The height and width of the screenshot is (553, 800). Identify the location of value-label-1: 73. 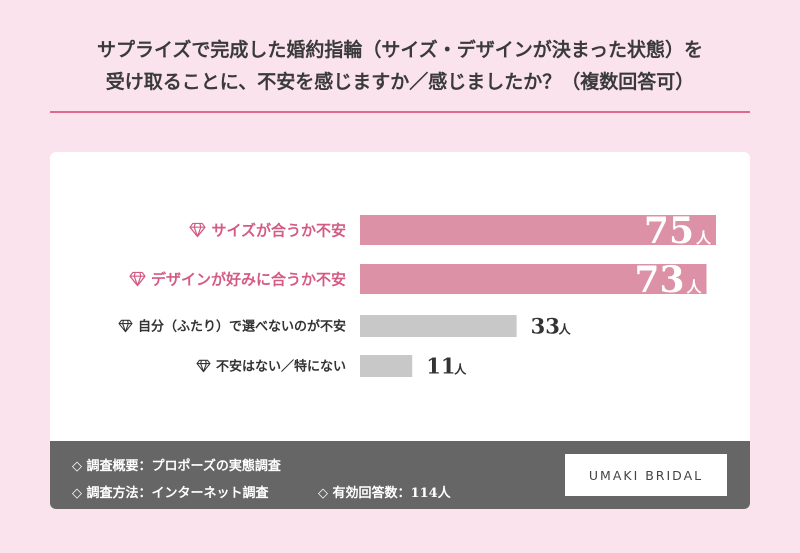
(659, 280).